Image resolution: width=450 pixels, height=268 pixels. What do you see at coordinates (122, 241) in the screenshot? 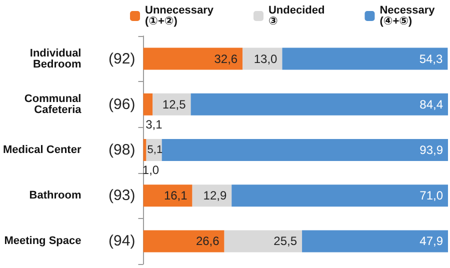
I see `text: (94)` at bounding box center [122, 241].